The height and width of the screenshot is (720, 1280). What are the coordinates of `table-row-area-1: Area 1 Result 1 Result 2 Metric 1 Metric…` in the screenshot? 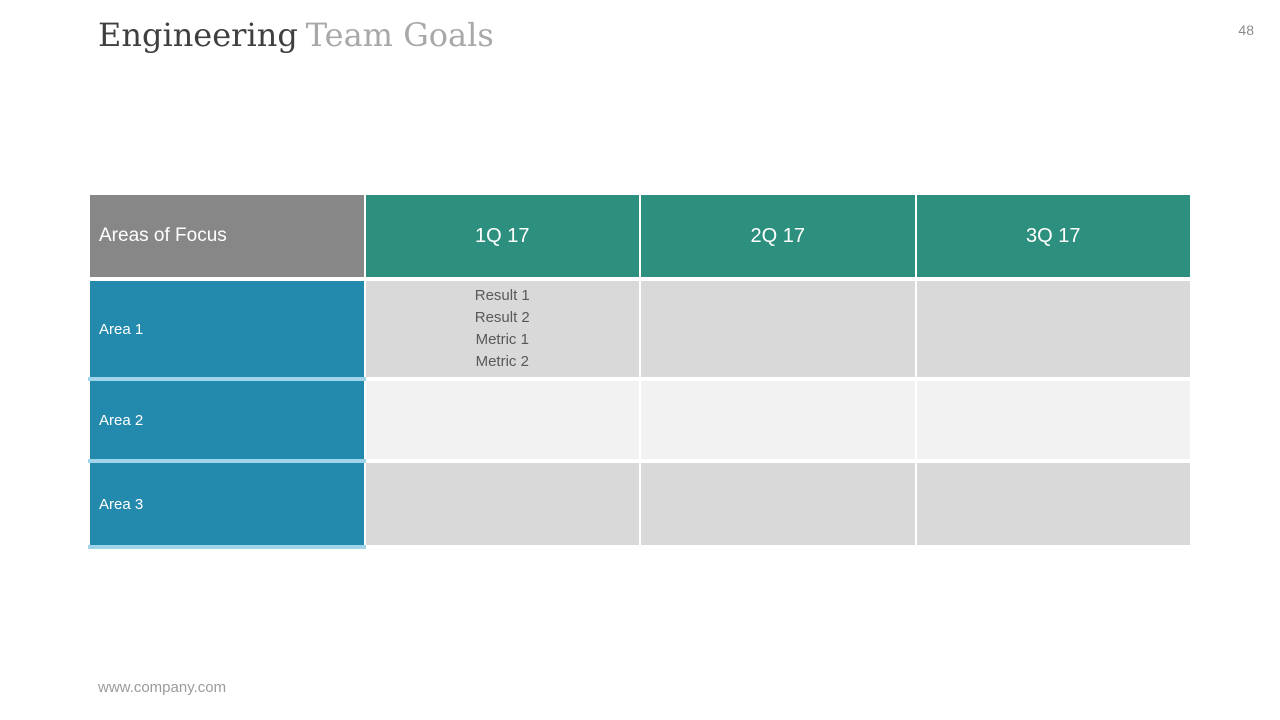 It's located at (640, 329).